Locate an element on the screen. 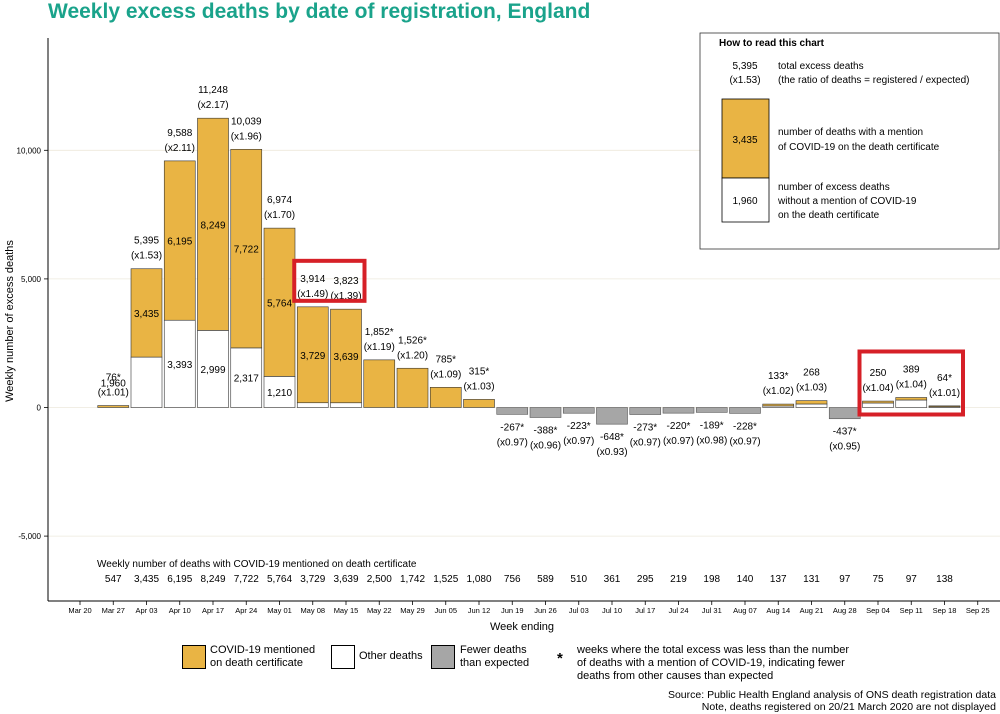 The height and width of the screenshot is (714, 1000). other-segment-label: 1,960 is located at coordinates (113, 383).